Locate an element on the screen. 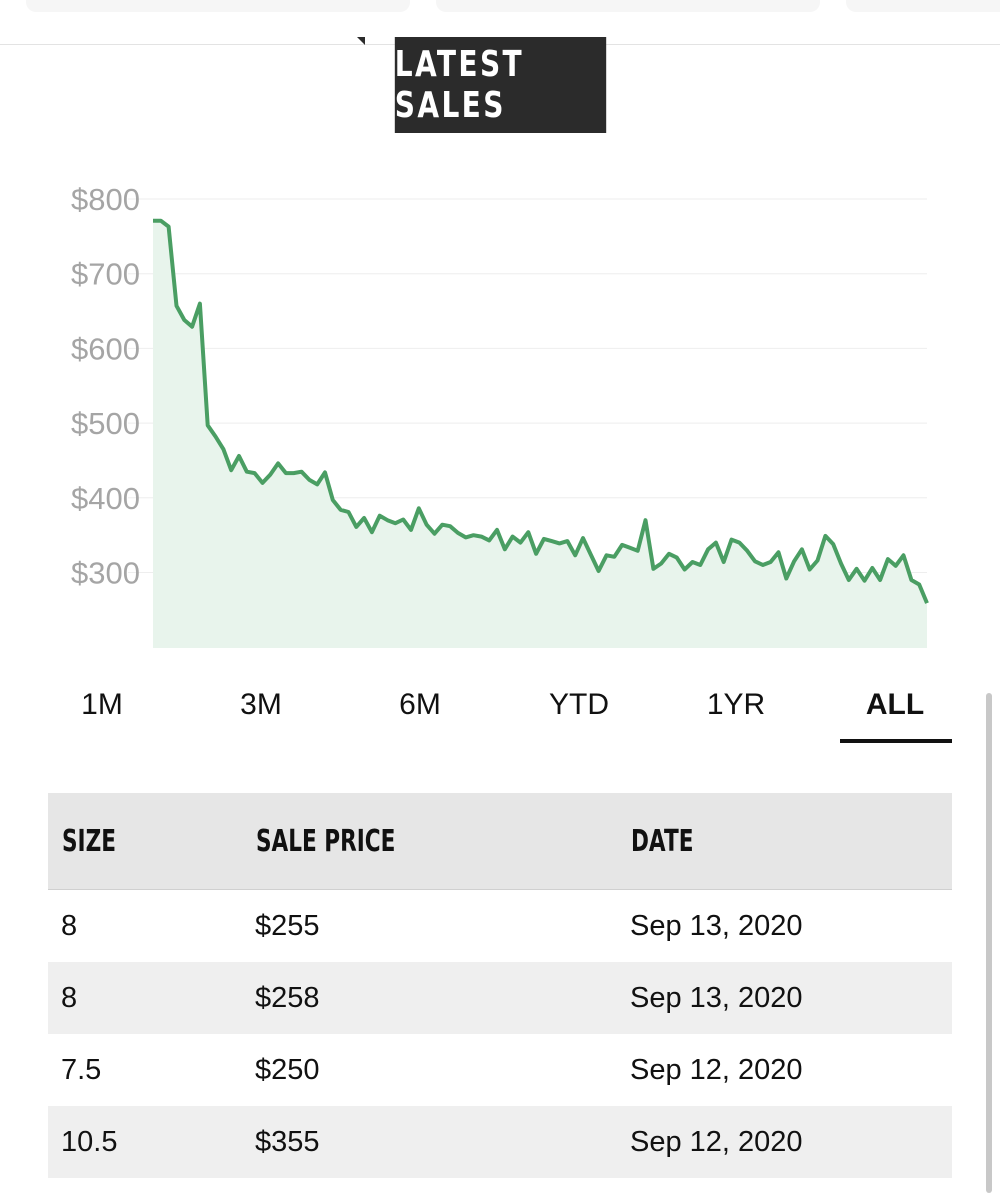 The height and width of the screenshot is (1200, 1000). header-sale-price: SALE PRICE is located at coordinates (429, 841).